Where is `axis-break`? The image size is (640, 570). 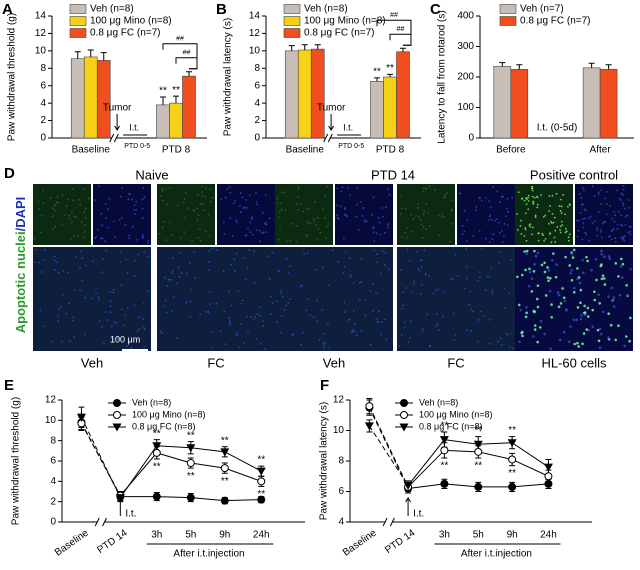
axis-break is located at coordinates (326, 138).